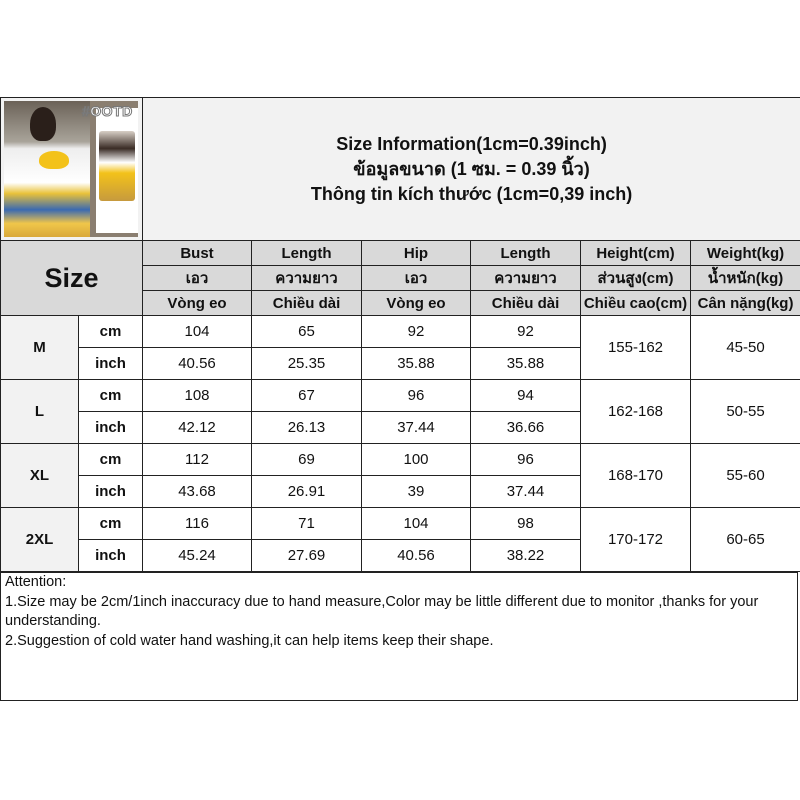  Describe the element at coordinates (306, 427) in the screenshot. I see `measurement-cell: 26.13` at that location.